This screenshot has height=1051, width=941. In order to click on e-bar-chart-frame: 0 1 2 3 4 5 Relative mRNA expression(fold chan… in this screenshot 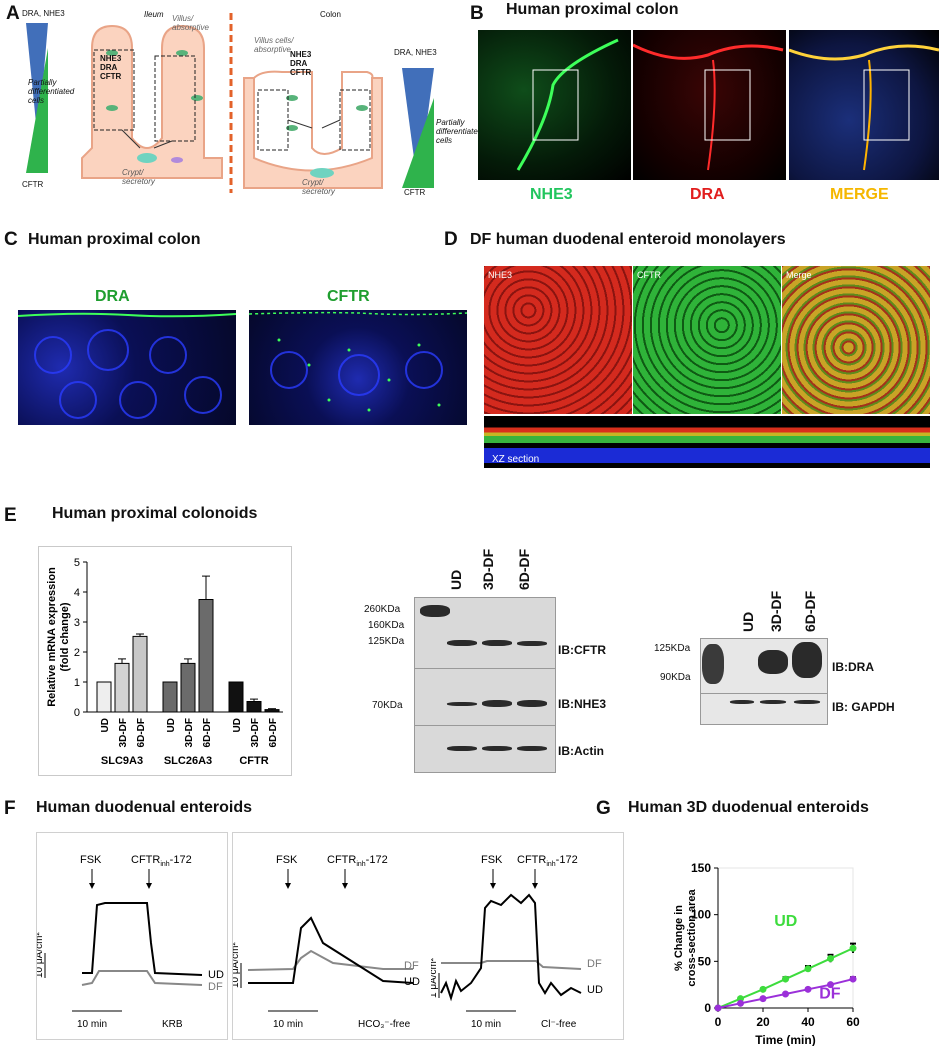, I will do `click(165, 661)`.